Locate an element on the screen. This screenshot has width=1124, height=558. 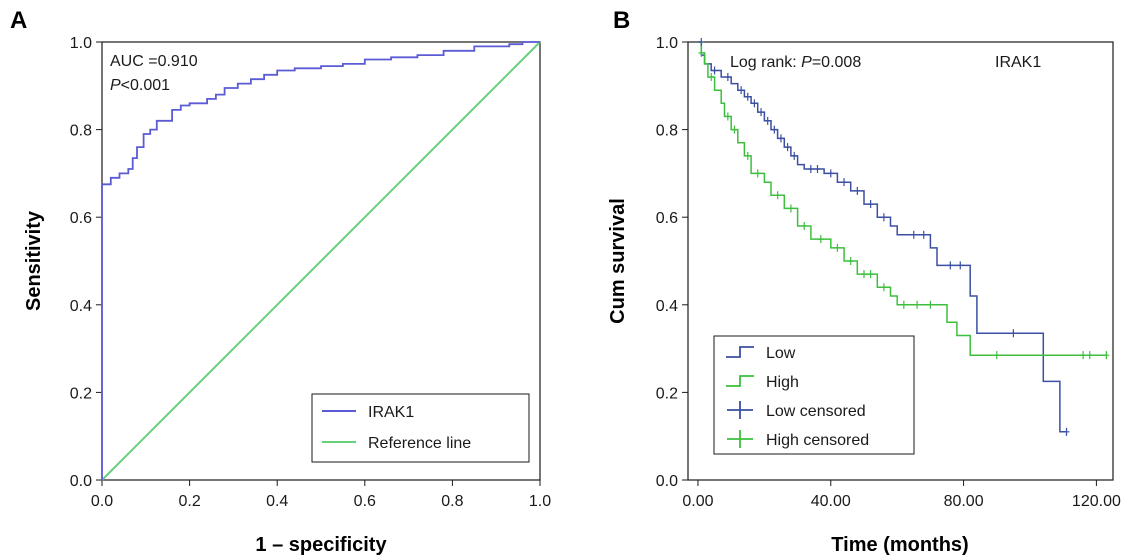
km-legend-swatch-high-censored is located at coordinates (740, 439).